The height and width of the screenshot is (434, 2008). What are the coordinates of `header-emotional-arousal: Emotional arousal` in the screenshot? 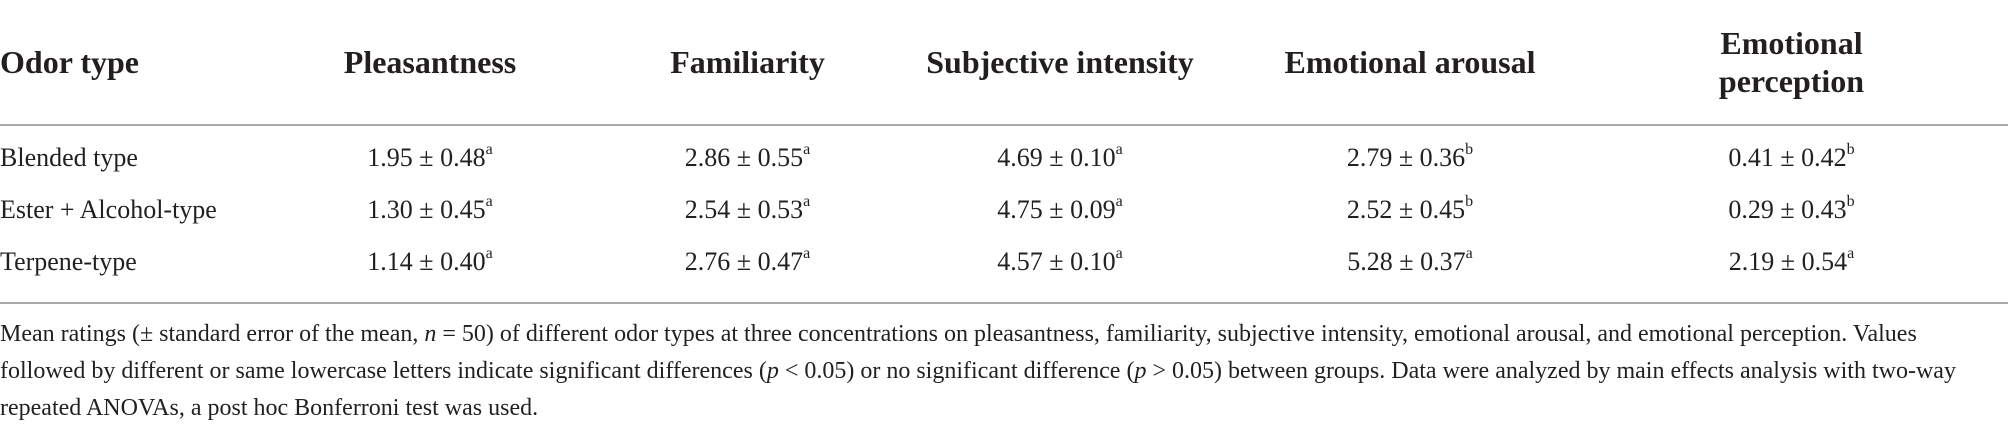 It's located at (1410, 63).